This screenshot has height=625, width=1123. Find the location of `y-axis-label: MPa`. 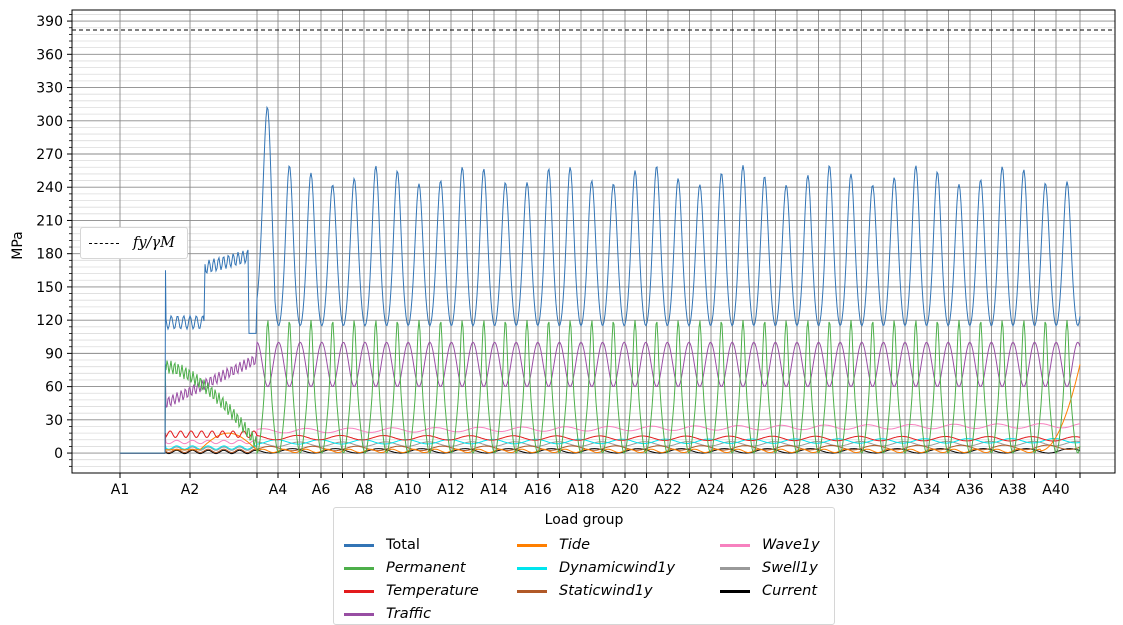

y-axis-label: MPa is located at coordinates (18, 245).